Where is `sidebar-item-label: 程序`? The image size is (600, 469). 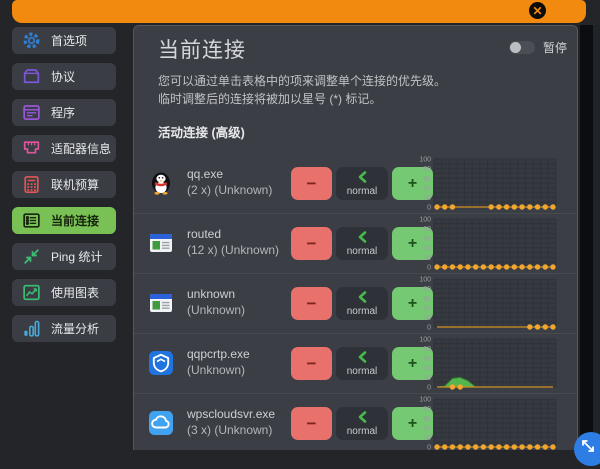
sidebar-item-label: 程序 is located at coordinates (63, 113).